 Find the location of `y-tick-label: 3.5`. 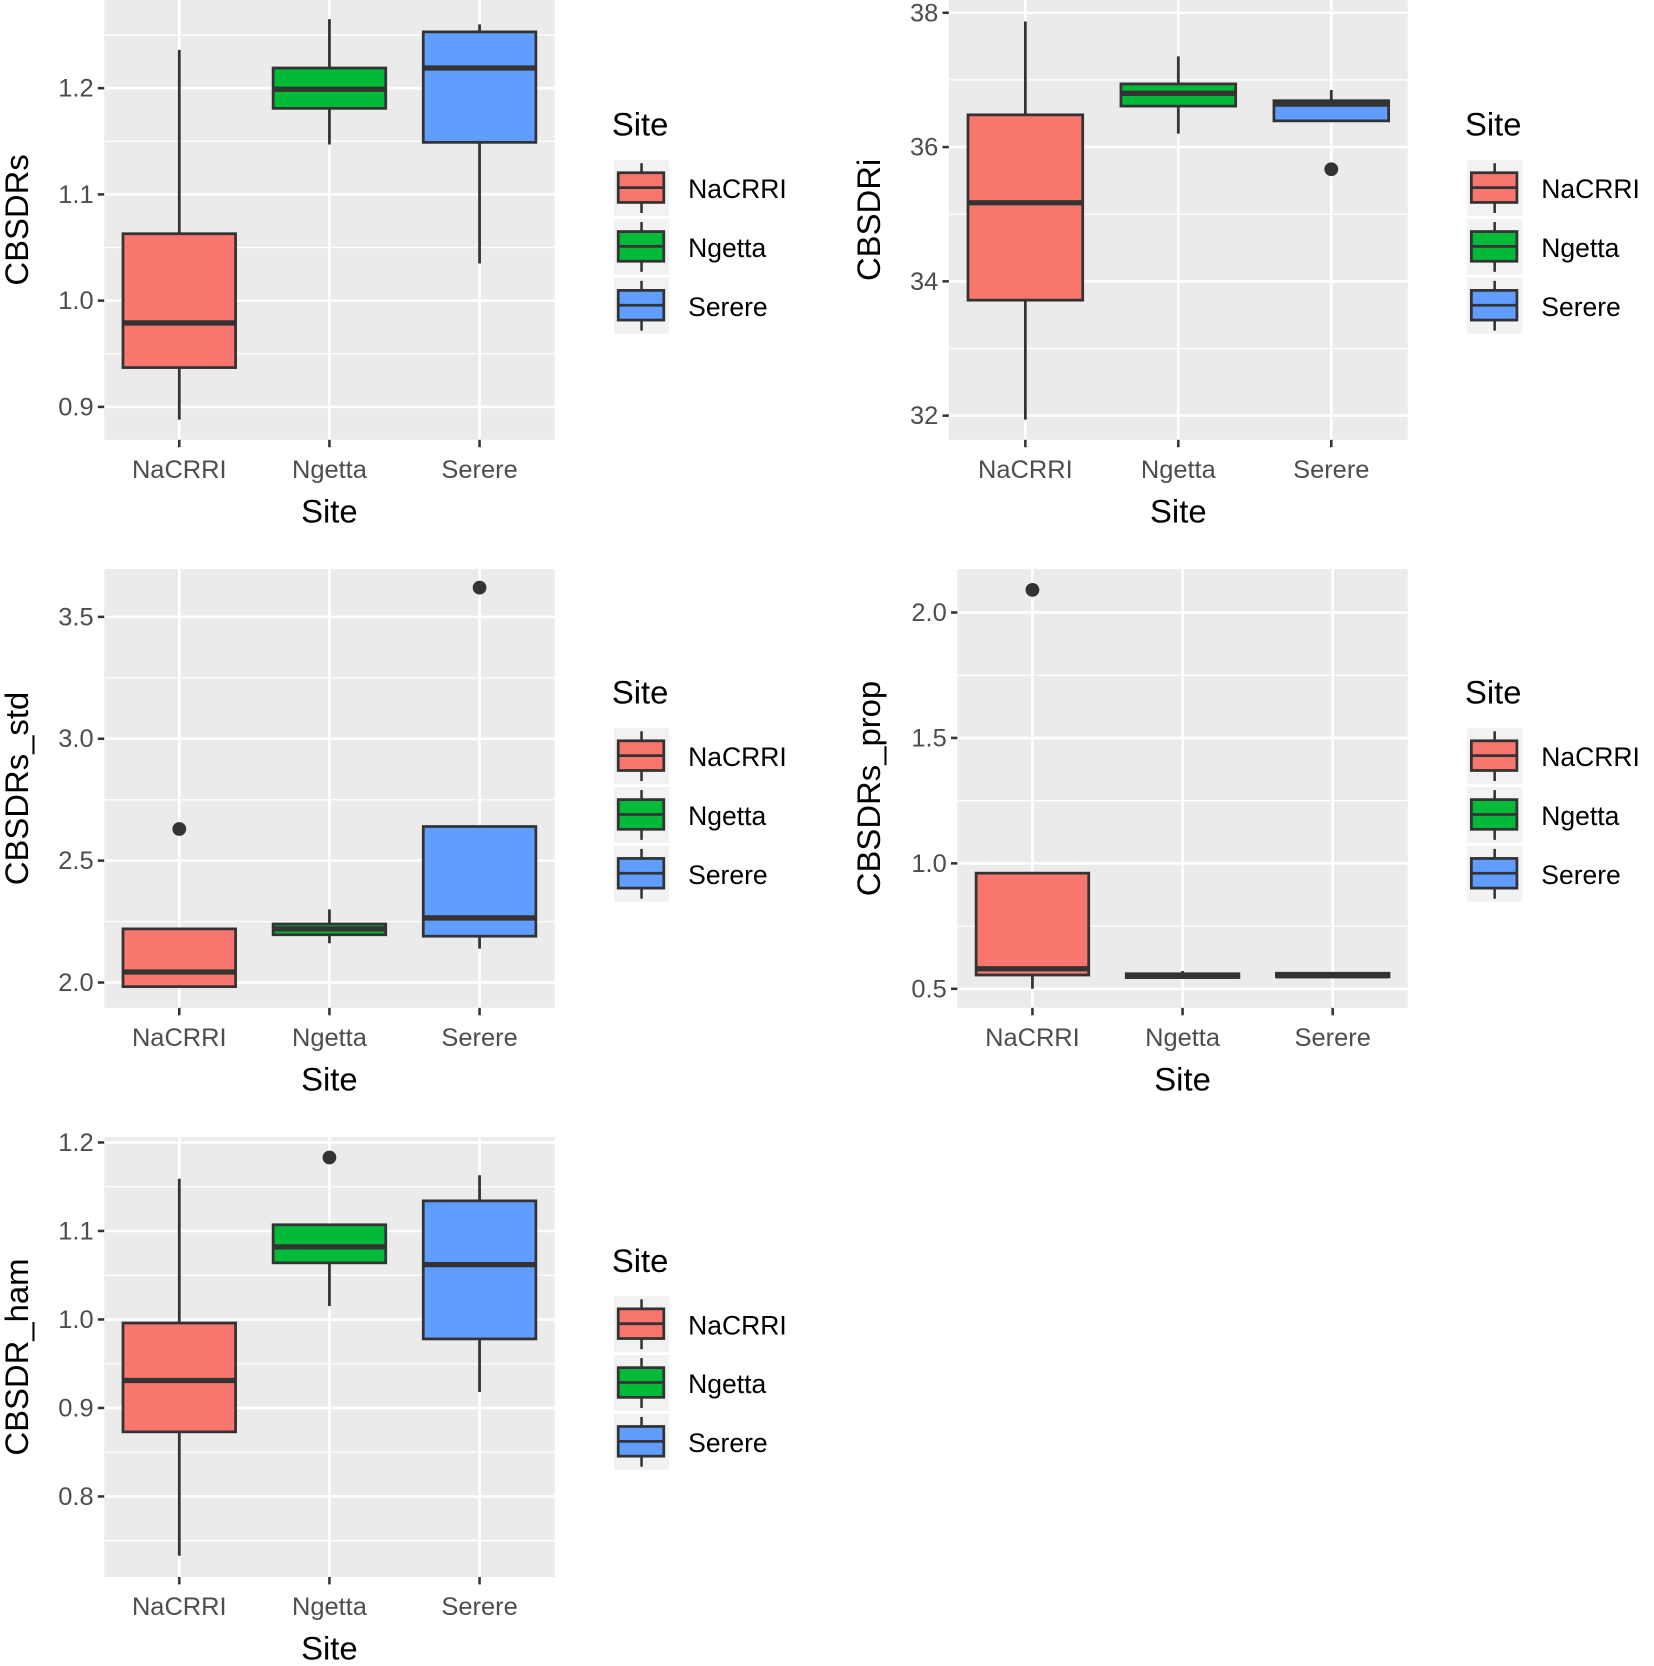

y-tick-label: 3.5 is located at coordinates (75, 617).